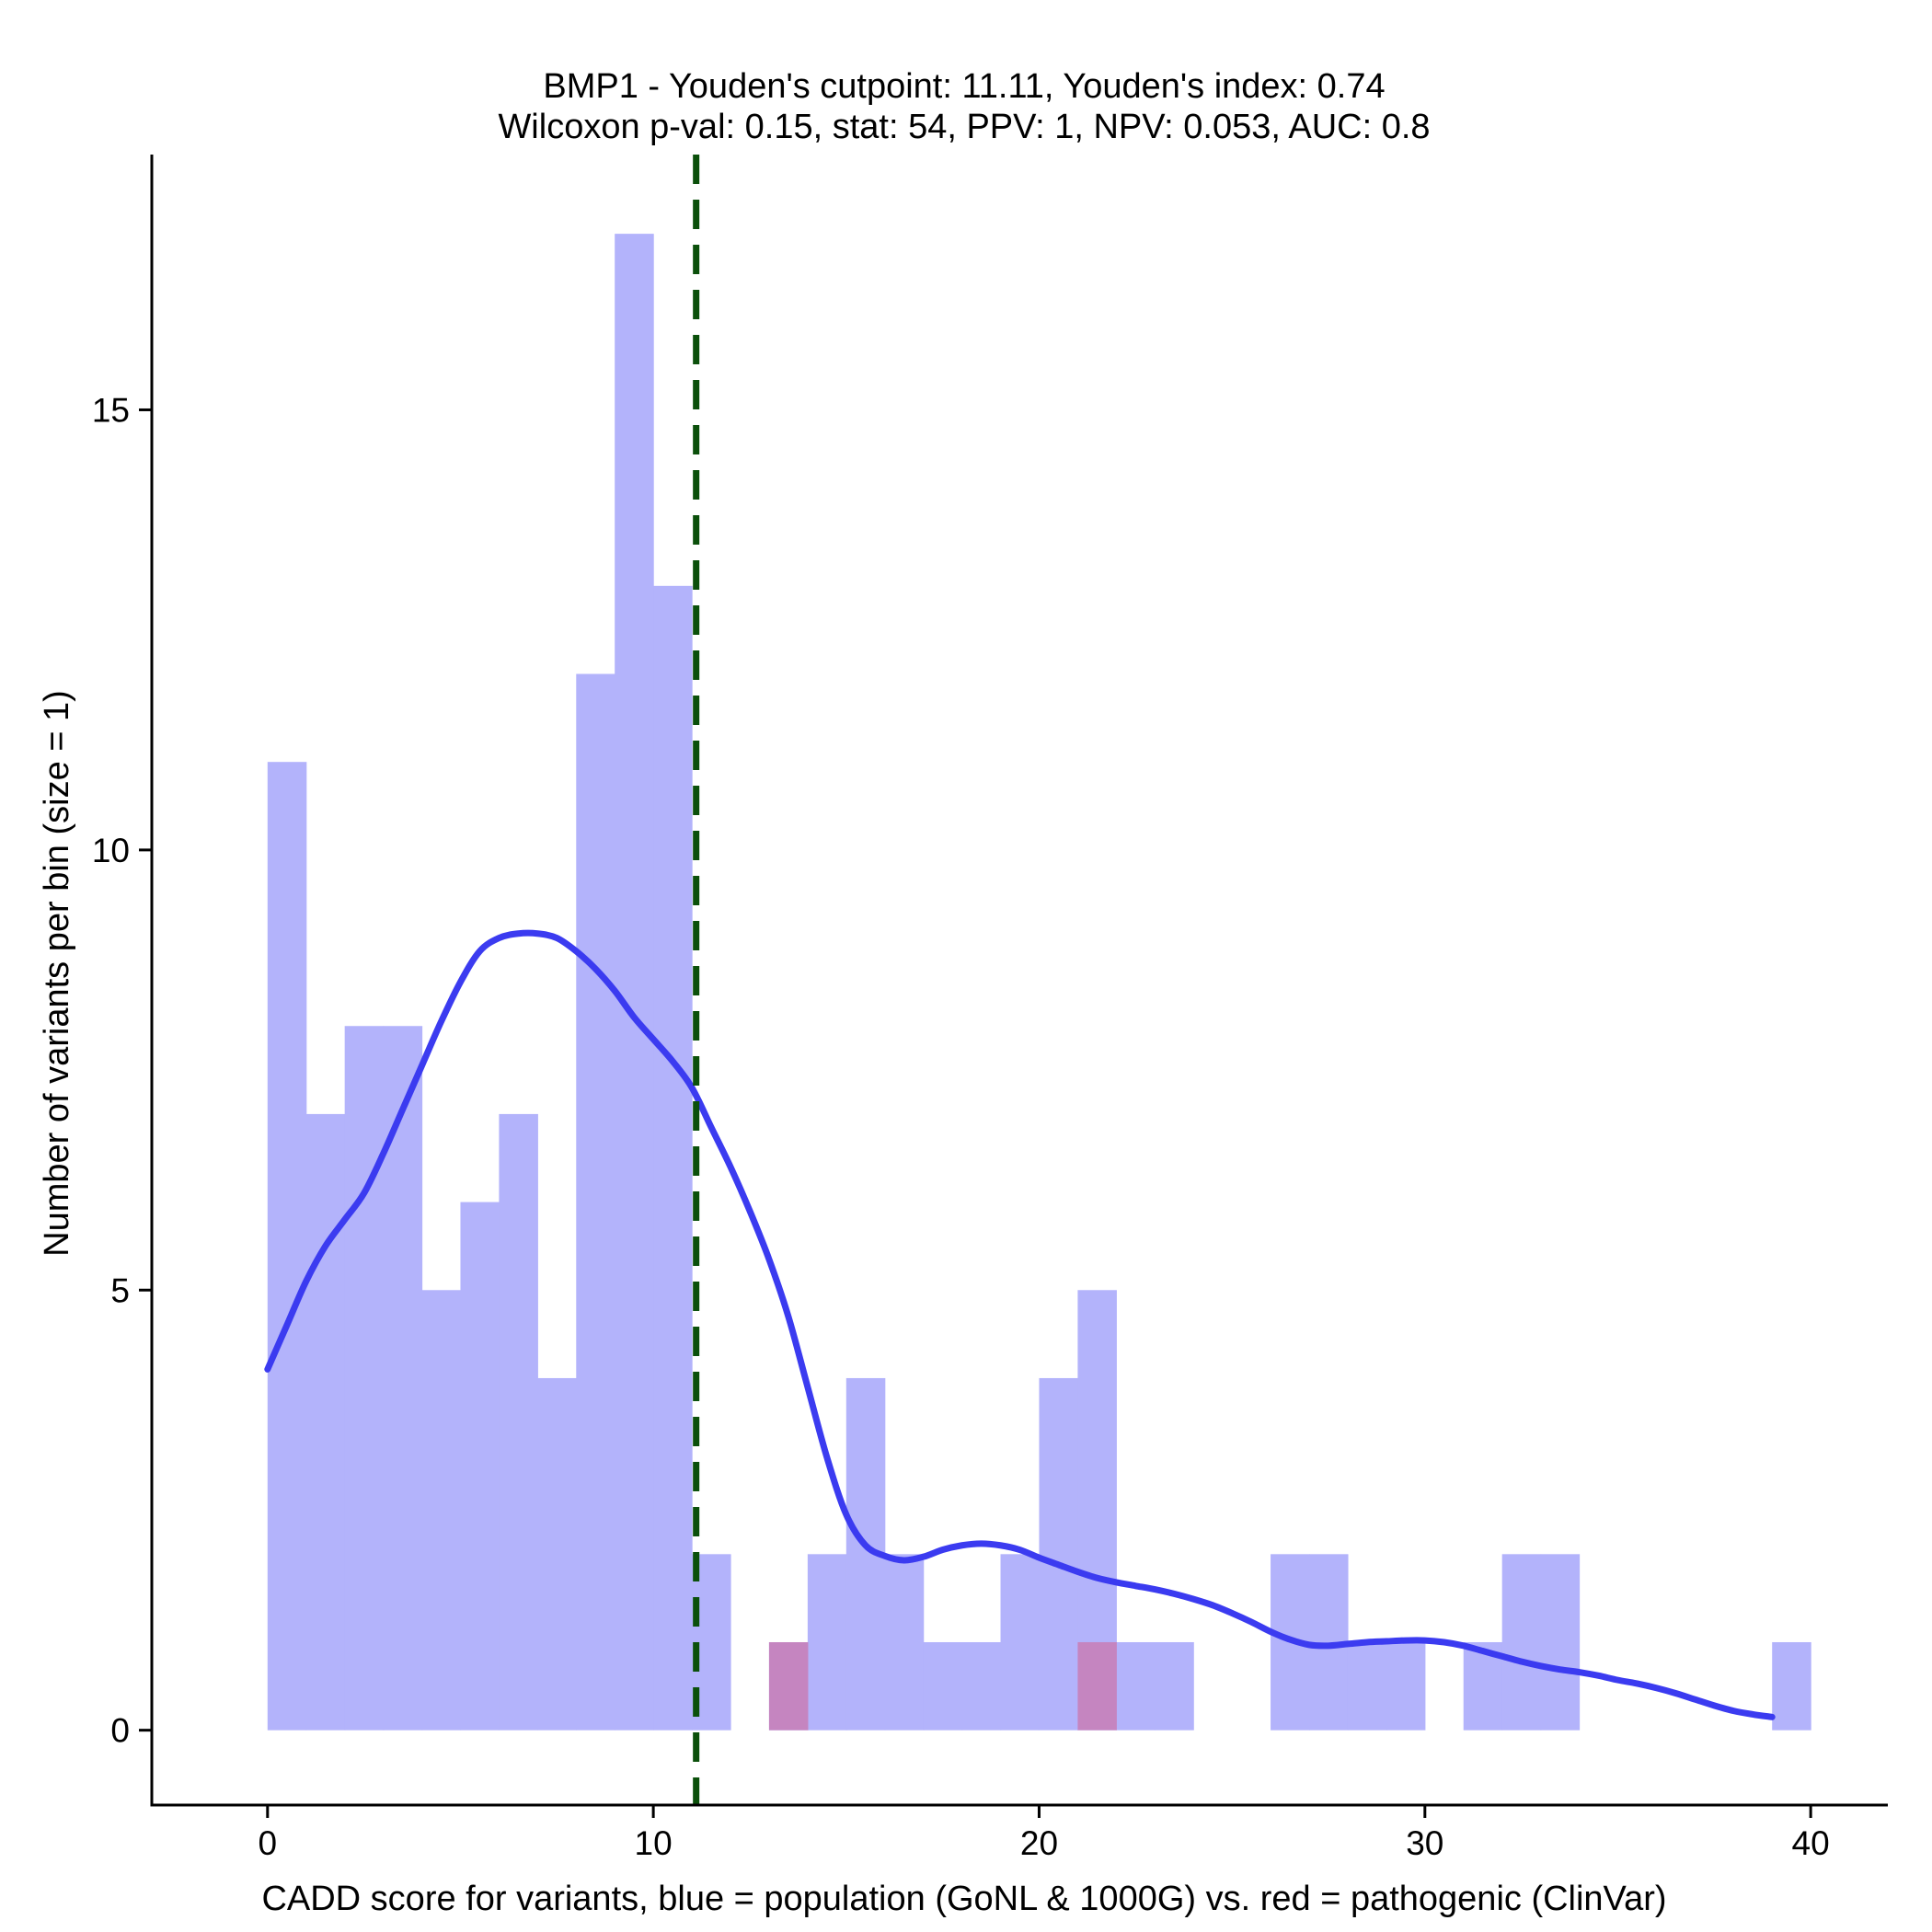 This screenshot has width=1932, height=1932. Describe the element at coordinates (1039, 1843) in the screenshot. I see `x-tick-label: 20` at that location.